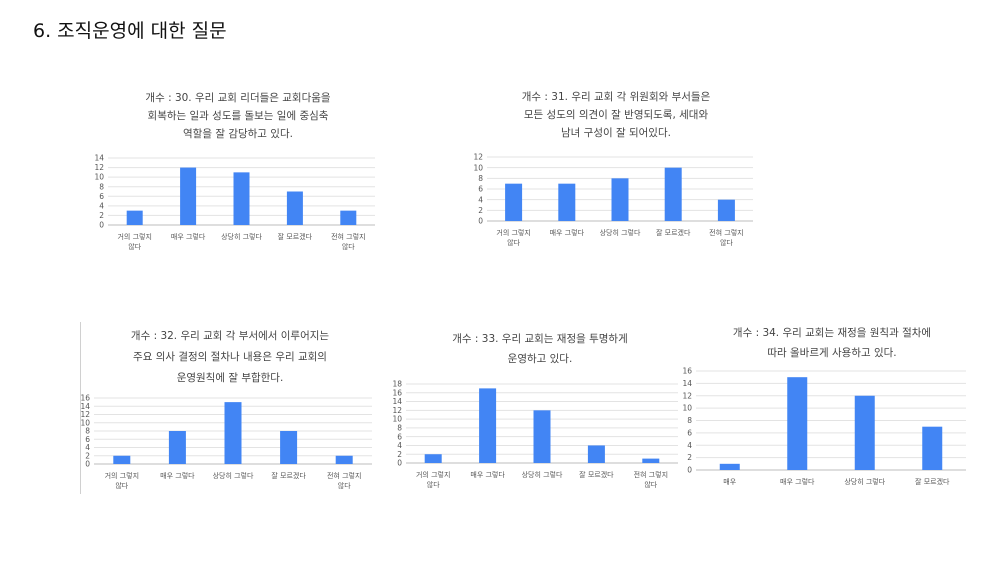 Image resolution: width=1000 pixels, height=562 pixels. I want to click on chart-title-line: 모든 성도의 의견이 잘 반영되도록, 세대와, so click(616, 115).